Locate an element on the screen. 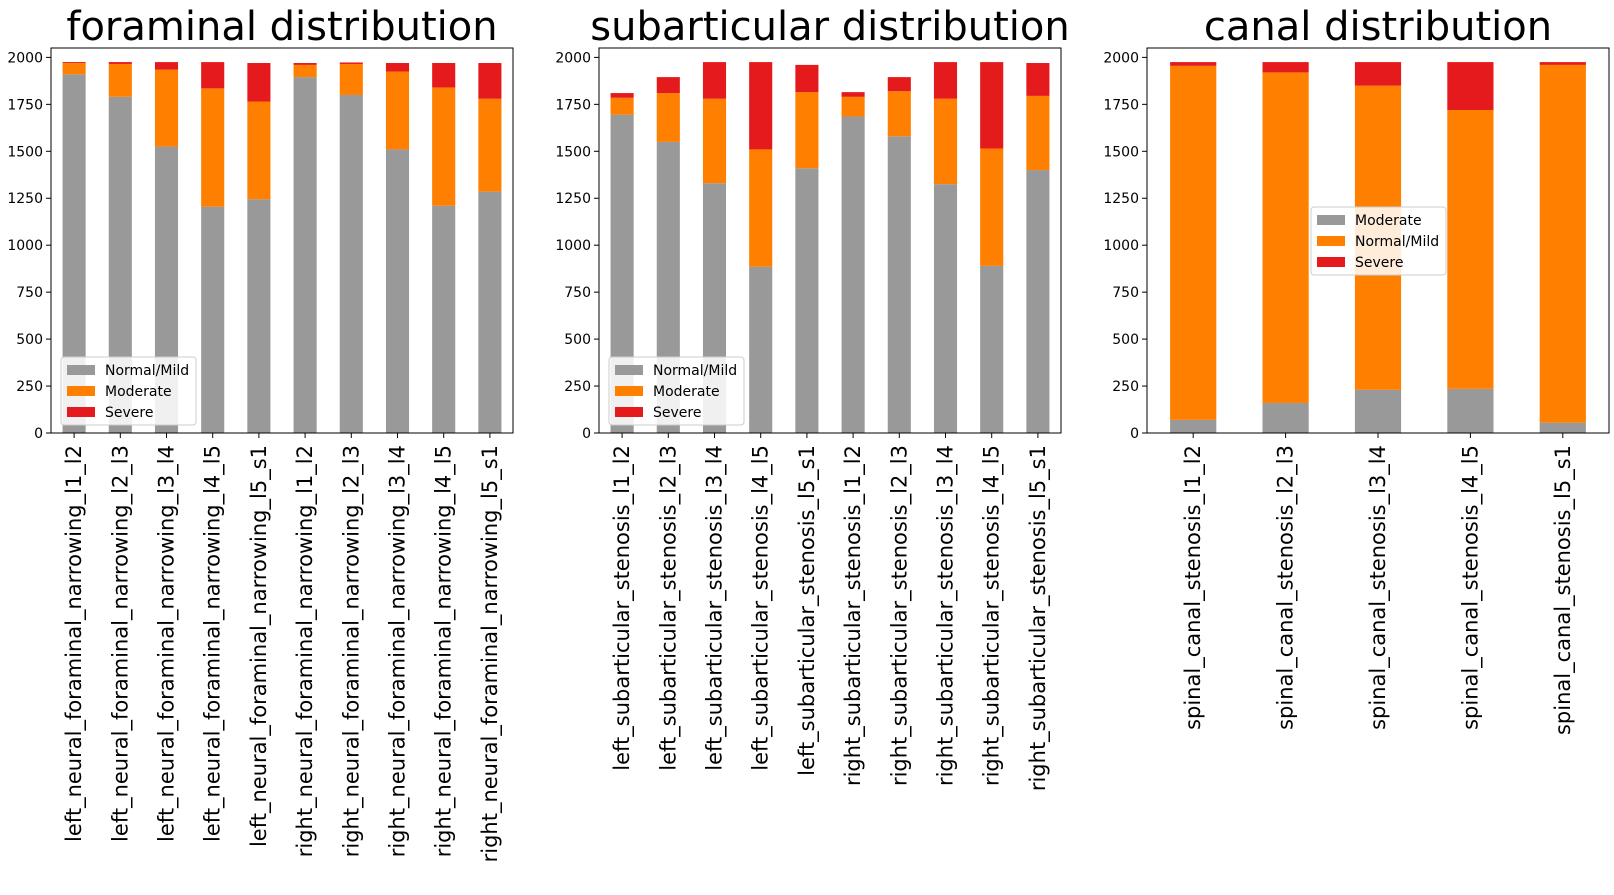  x-tick-label: left_neural_foraminal_narrowing_l3_l4 is located at coordinates (167, 643).